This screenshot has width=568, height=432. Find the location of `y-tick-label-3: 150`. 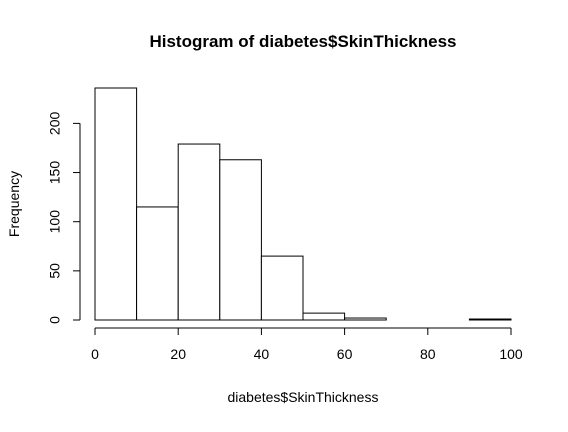

y-tick-label-3: 150 is located at coordinates (55, 173).